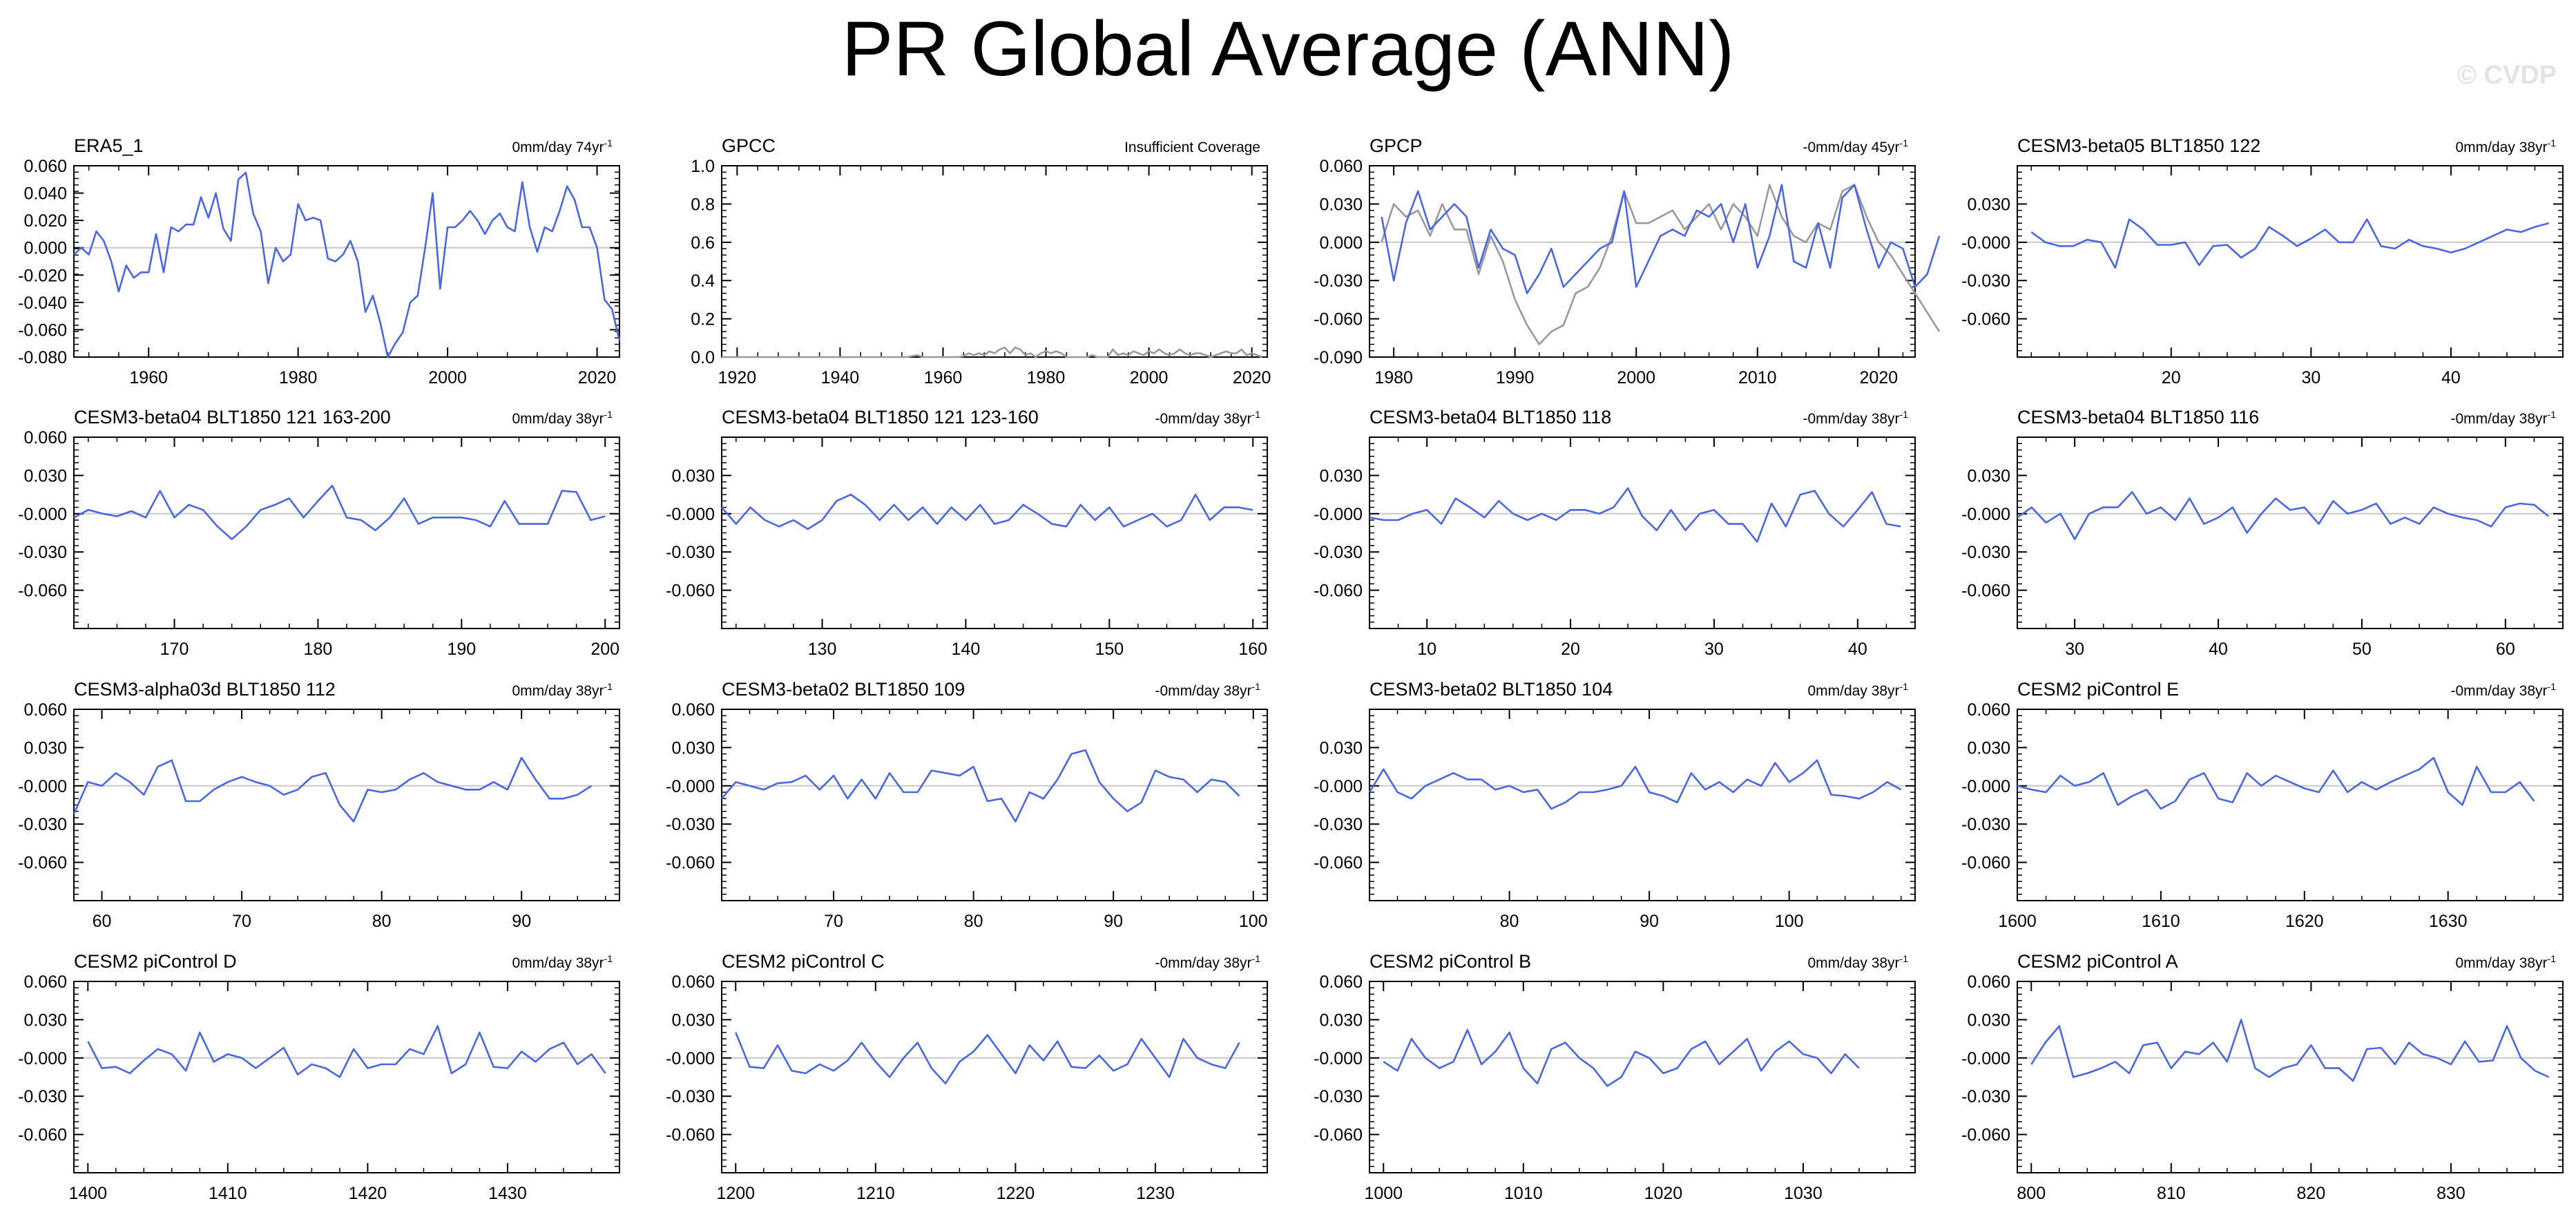 The width and height of the screenshot is (2576, 1228). I want to click on panel-title: CESM3-beta02 BLT1850 109, so click(843, 689).